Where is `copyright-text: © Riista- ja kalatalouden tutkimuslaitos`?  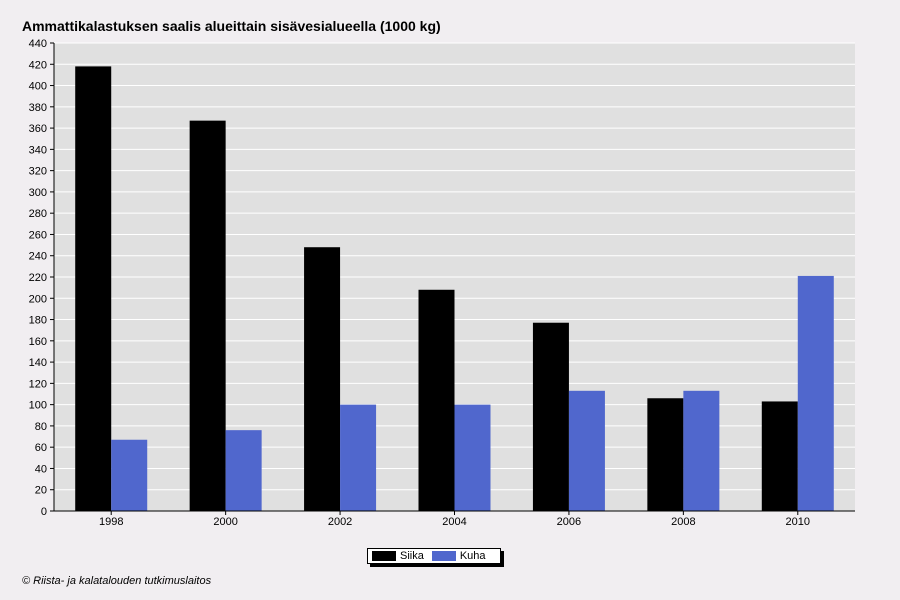
copyright-text: © Riista- ja kalatalouden tutkimuslaitos is located at coordinates (117, 581).